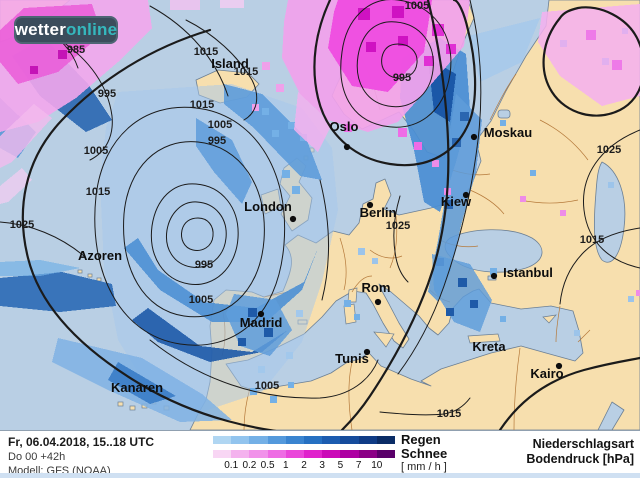 This screenshot has width=640, height=478. What do you see at coordinates (320, 475) in the screenshot?
I see `footer-bottom-strip` at bounding box center [320, 475].